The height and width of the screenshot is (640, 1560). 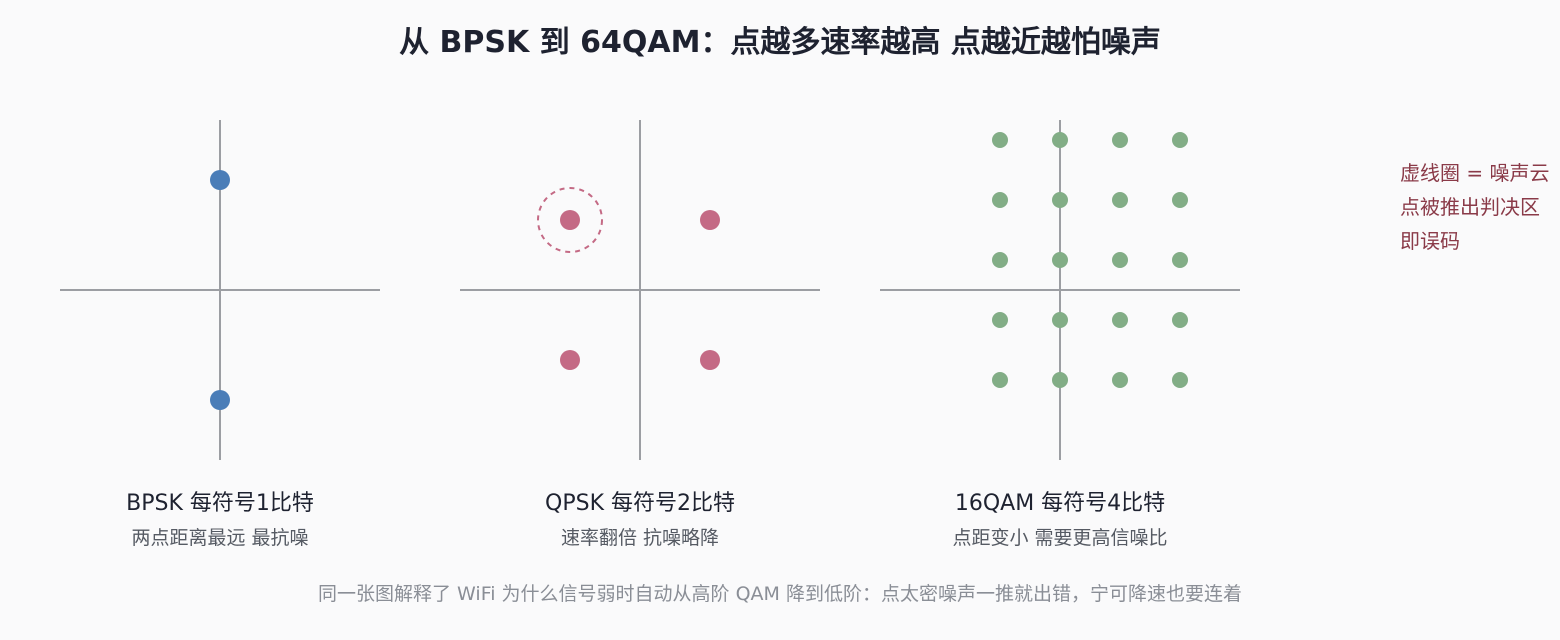 I want to click on note-line-2: 点被推出判决区, so click(x=1470, y=207).